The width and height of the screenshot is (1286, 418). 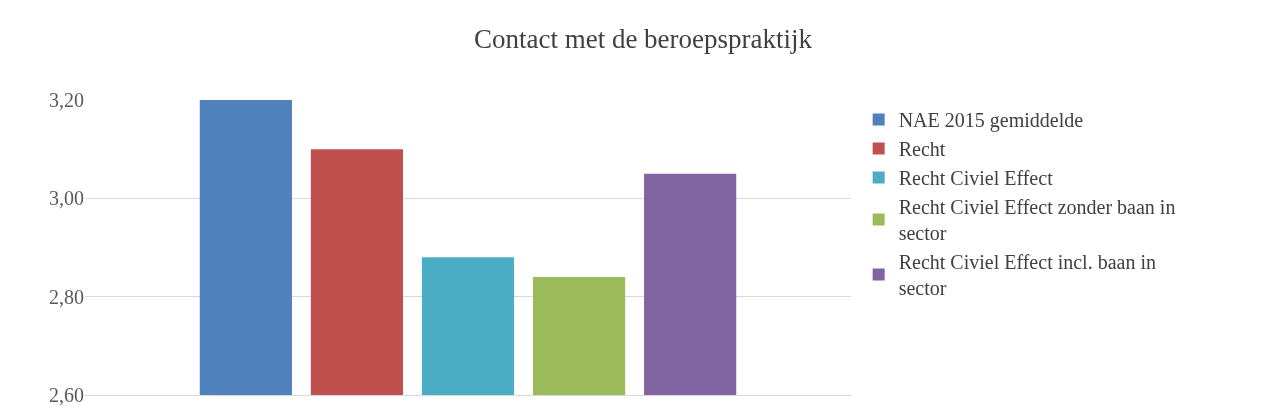 What do you see at coordinates (66, 100) in the screenshot?
I see `y-tick-label: 3,20` at bounding box center [66, 100].